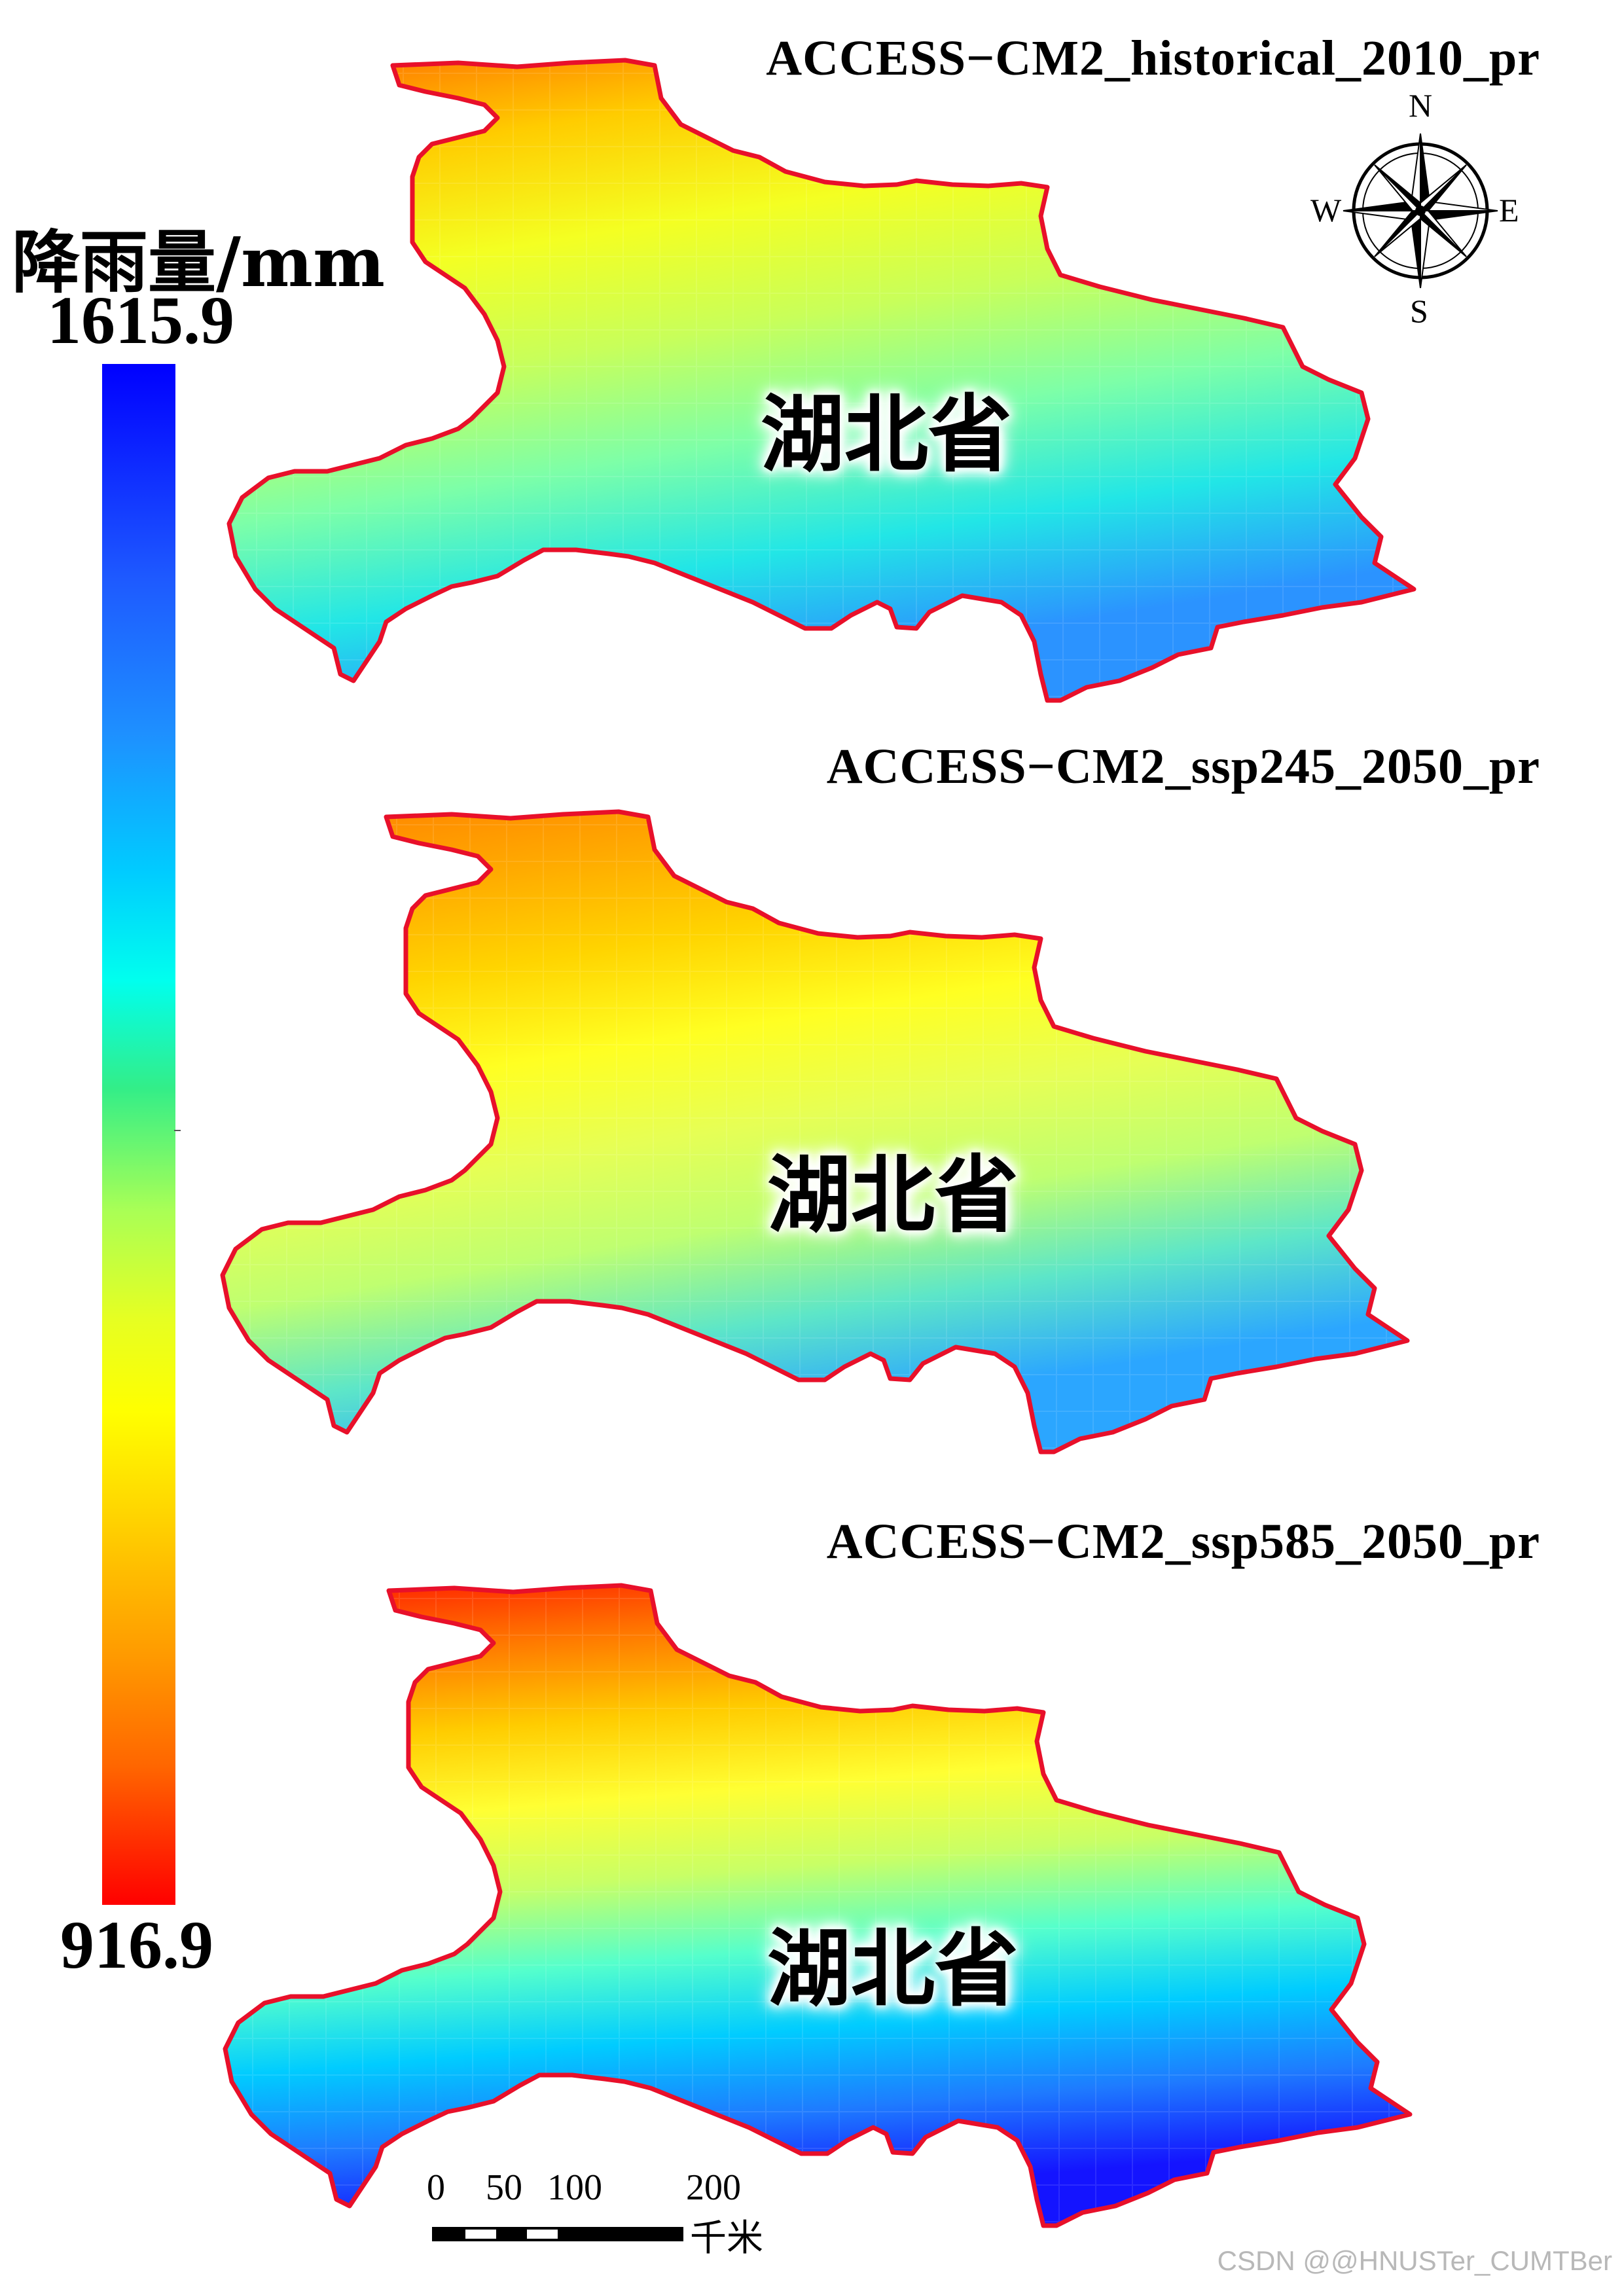 This screenshot has height=2295, width=1624. Describe the element at coordinates (557, 2234) in the screenshot. I see `scale-bar-graphic` at that location.